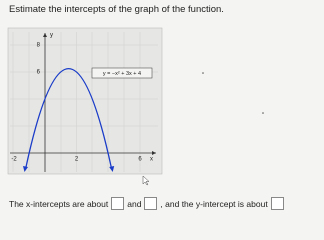 The image size is (324, 240). I want to click on equation: y = −x² + 3x + 4, so click(122, 74).